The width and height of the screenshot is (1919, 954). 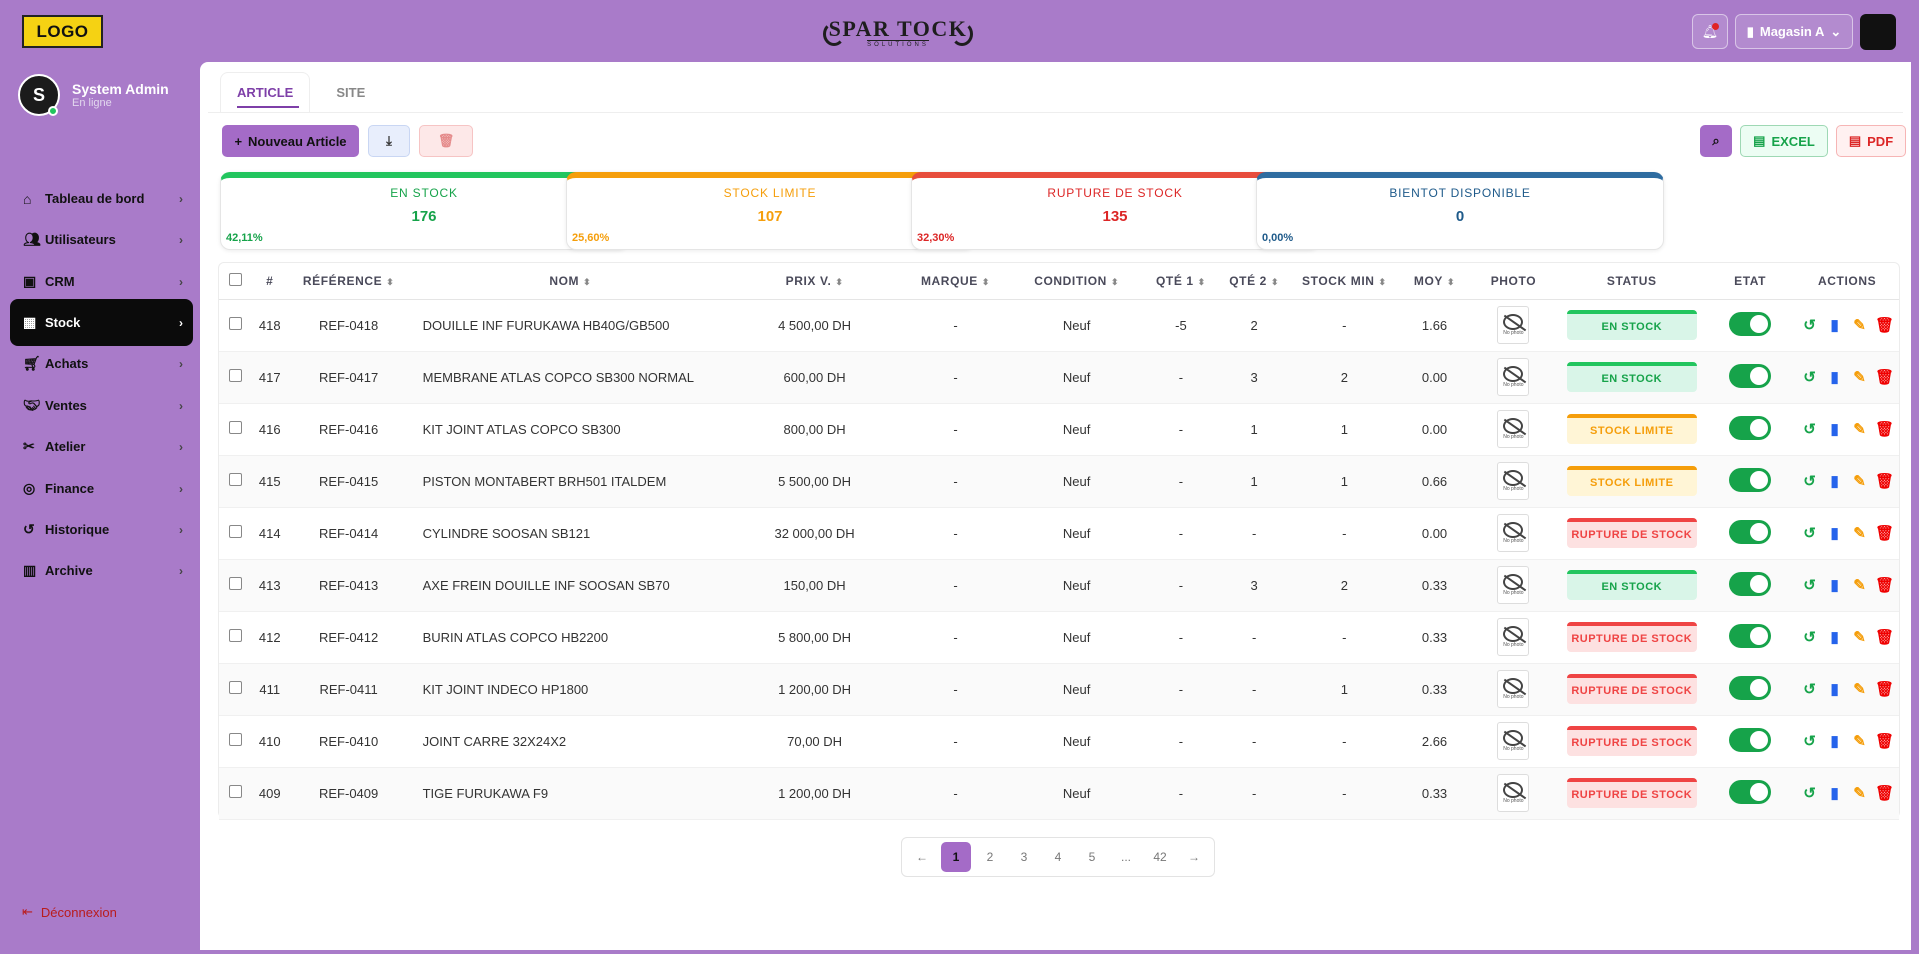 I want to click on pdf-export-button: ▤ PDF, so click(x=1871, y=141).